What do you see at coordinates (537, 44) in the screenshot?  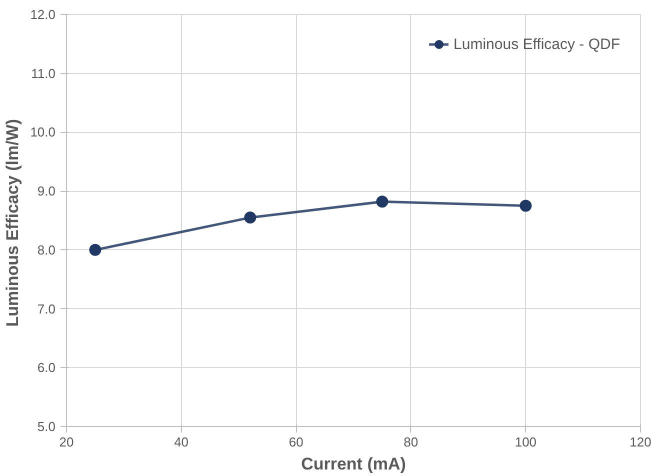 I see `legend-label: Luminous Efficacy - QDF` at bounding box center [537, 44].